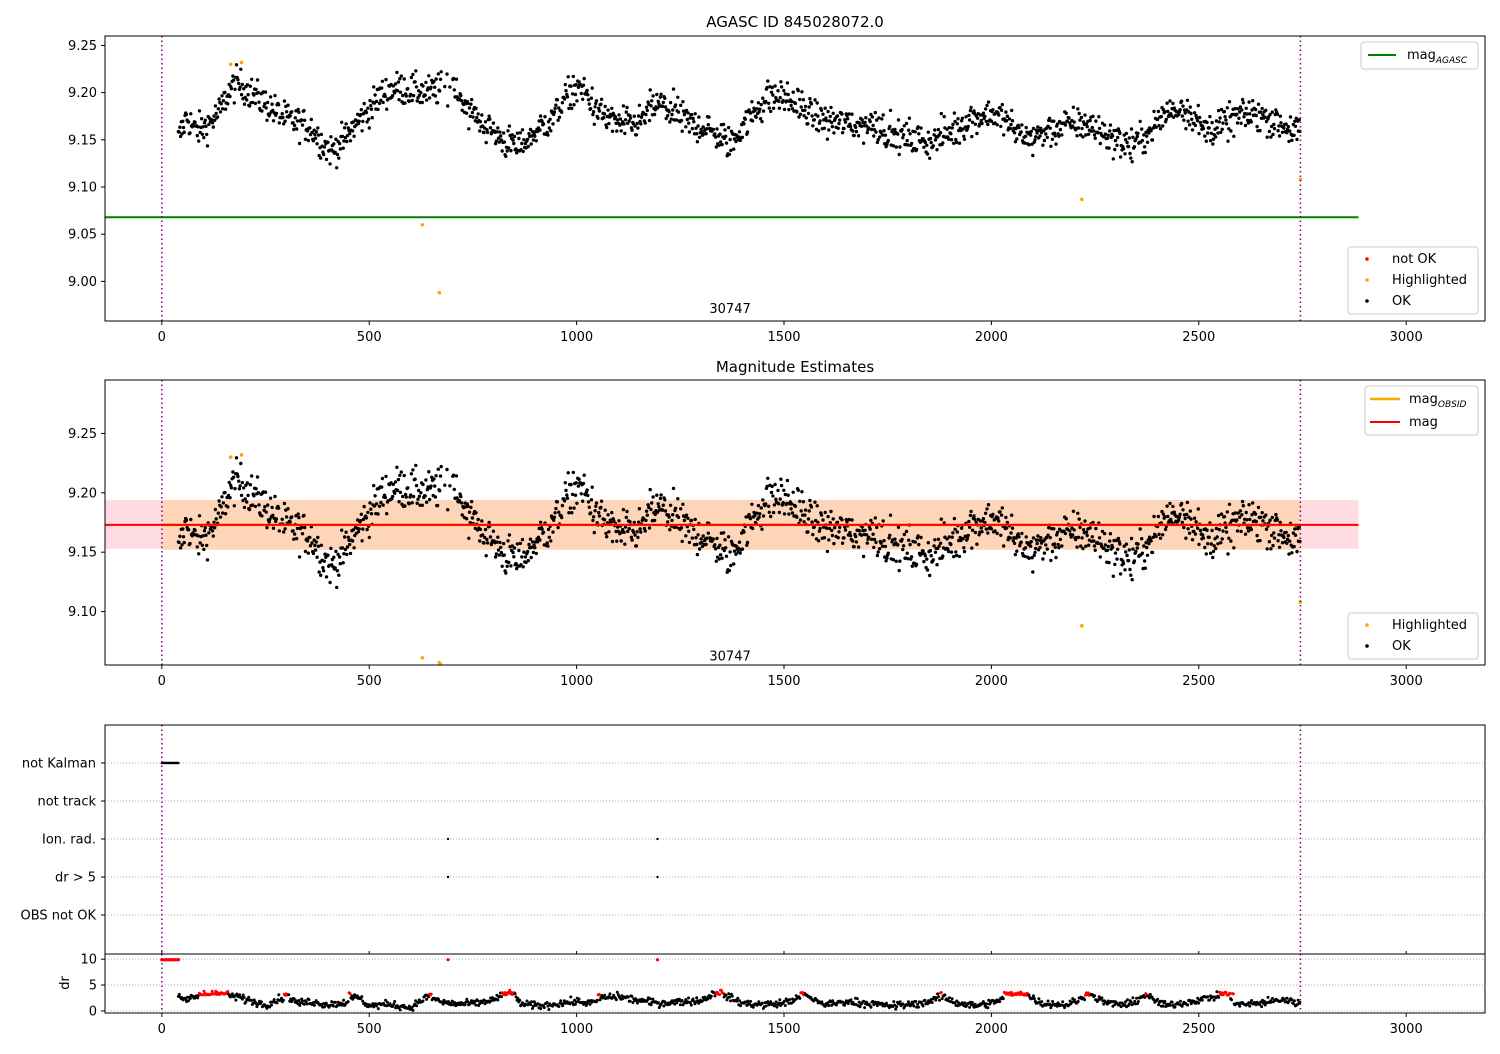  I want to click on highlighted-point, so click(241, 62).